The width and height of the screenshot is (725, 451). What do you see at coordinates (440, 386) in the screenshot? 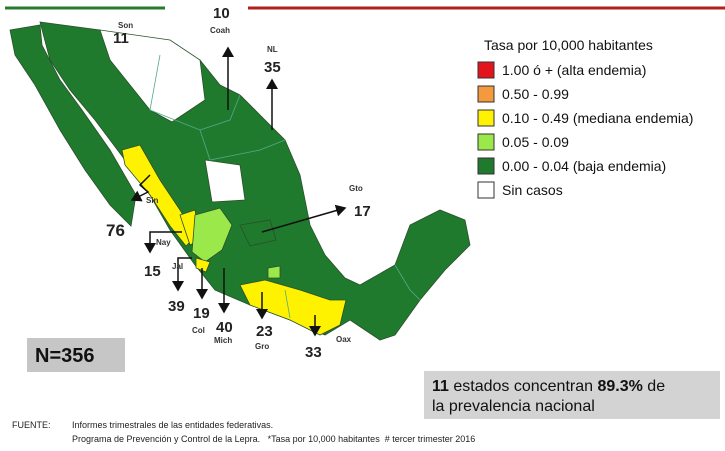
I see `summary-part: 11` at bounding box center [440, 386].